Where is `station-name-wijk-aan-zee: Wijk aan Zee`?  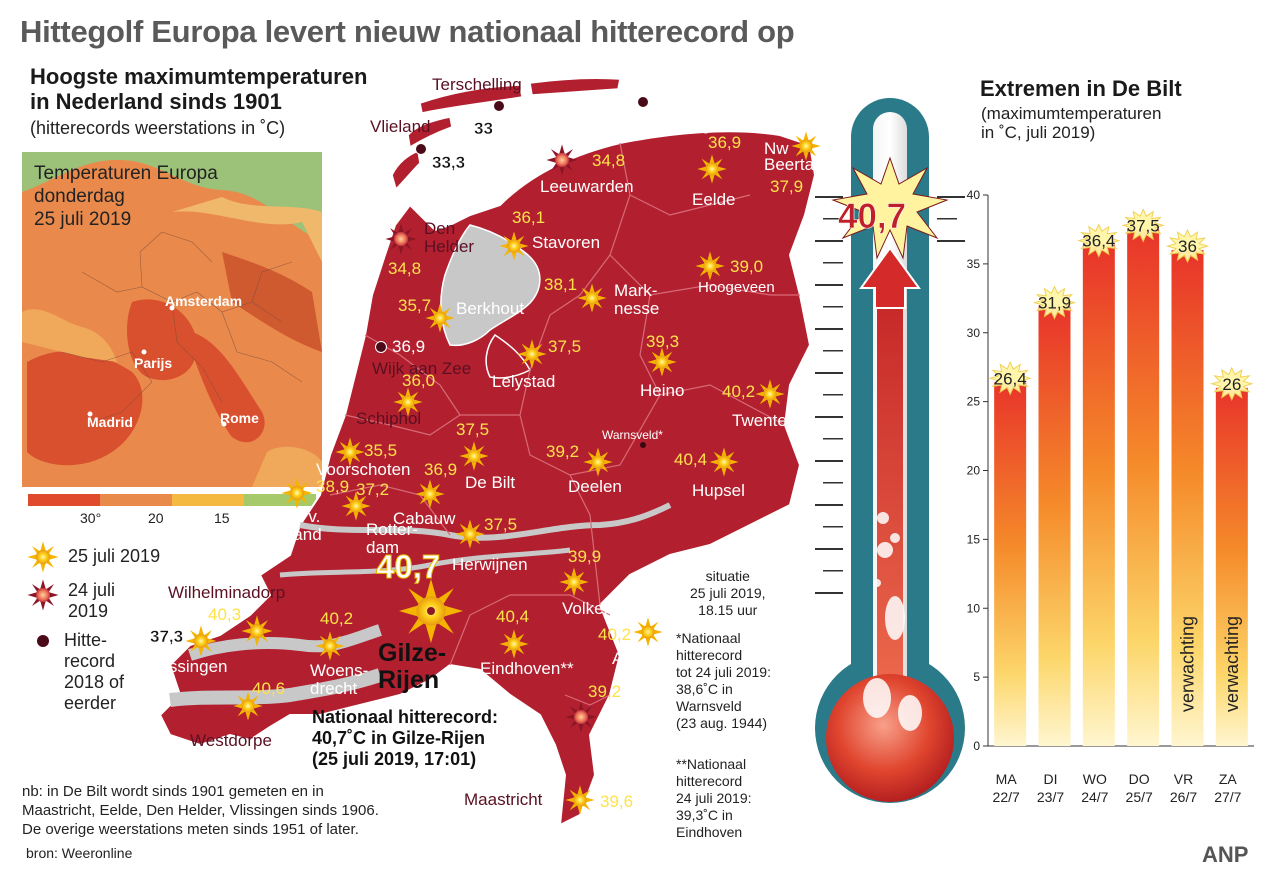
station-name-wijk-aan-zee: Wijk aan Zee is located at coordinates (422, 368).